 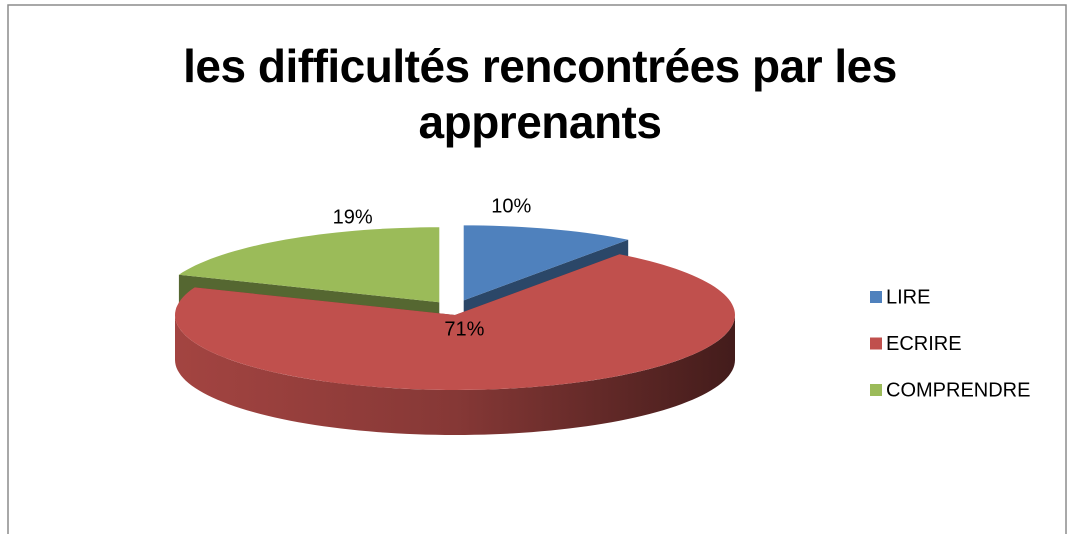 What do you see at coordinates (511, 206) in the screenshot?
I see `data-label: 10%` at bounding box center [511, 206].